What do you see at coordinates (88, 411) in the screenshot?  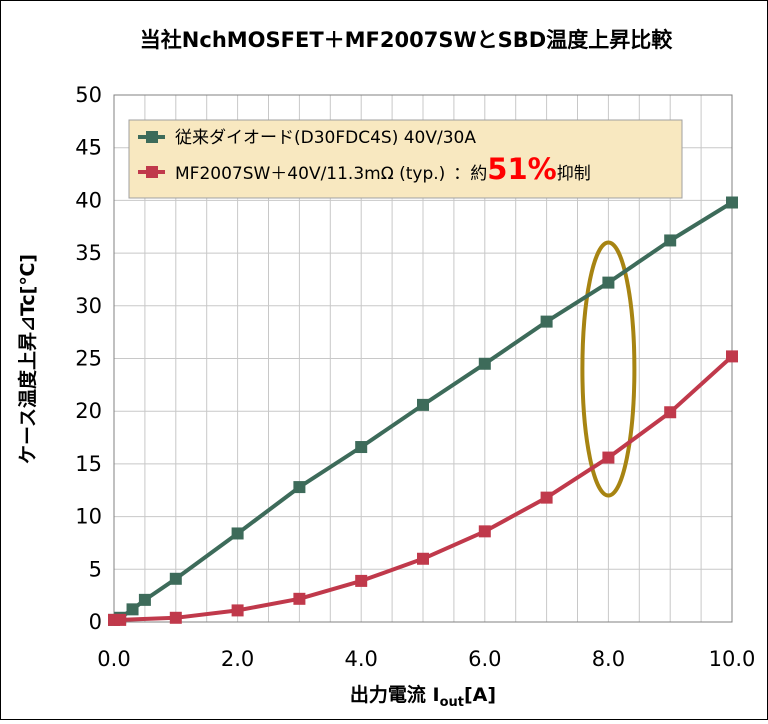 I see `y-tick-label: 20` at bounding box center [88, 411].